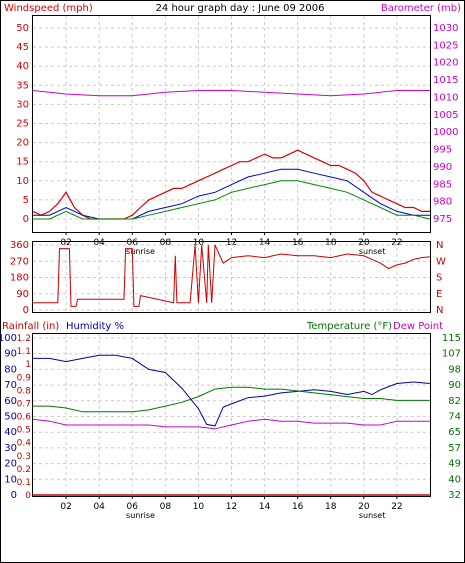 This screenshot has height=563, width=465. What do you see at coordinates (22, 124) in the screenshot?
I see `windspeed-tick-label: 25` at bounding box center [22, 124].